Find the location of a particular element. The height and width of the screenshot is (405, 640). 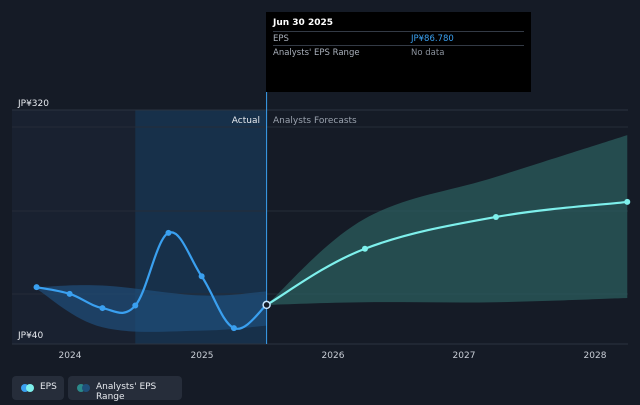

tooltip-row-eps: EPS JP¥86.780 is located at coordinates (398, 38).